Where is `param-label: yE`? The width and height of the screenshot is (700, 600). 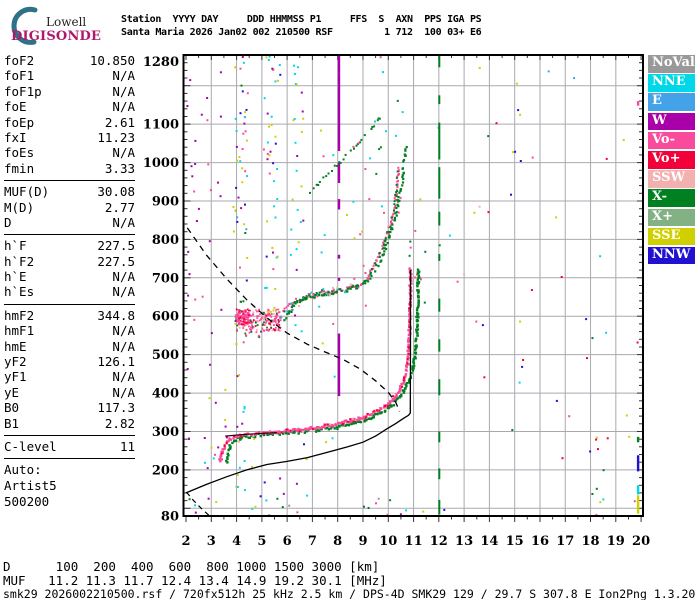 param-label: yE is located at coordinates (12, 392).